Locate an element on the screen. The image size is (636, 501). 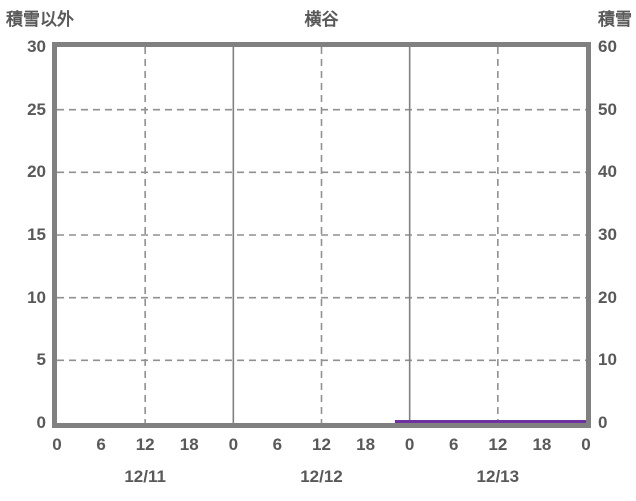
right-axis-tick-label: 20 is located at coordinates (607, 297).